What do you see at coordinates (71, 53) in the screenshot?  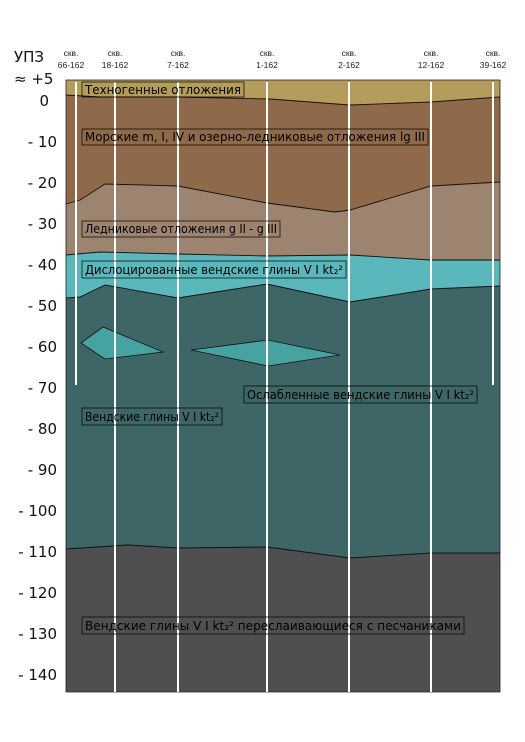 I see `well-66-162-prefix: скв.` at bounding box center [71, 53].